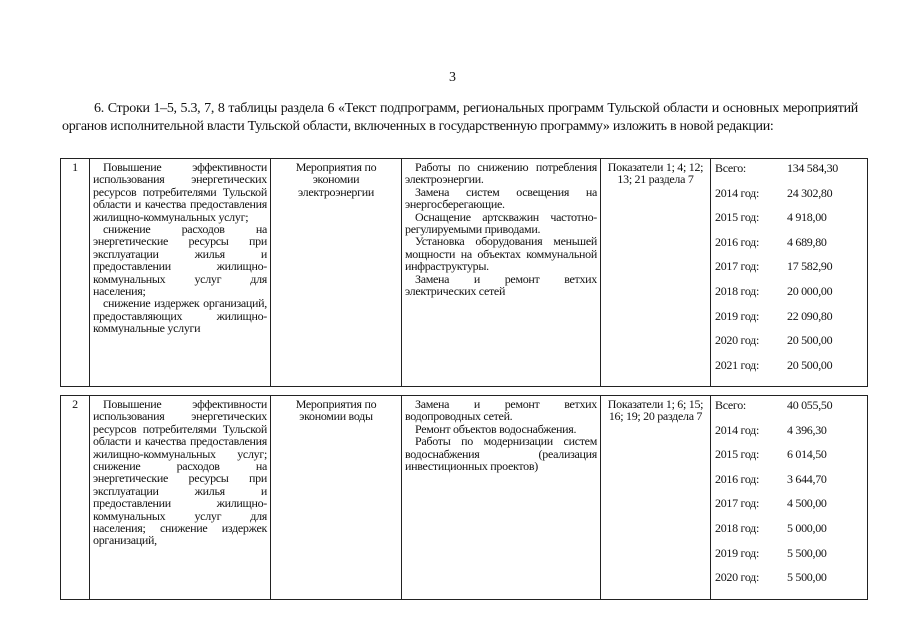 Image resolution: width=905 pixels, height=640 pixels. I want to click on funding-line: 2015 год: 6 014,50, so click(789, 460).